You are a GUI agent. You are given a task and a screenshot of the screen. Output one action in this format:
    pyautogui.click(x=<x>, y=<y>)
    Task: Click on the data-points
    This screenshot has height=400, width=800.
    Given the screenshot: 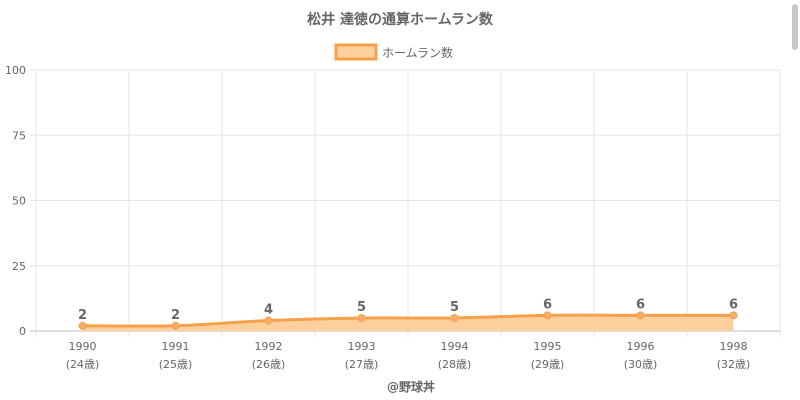 What is the action you would take?
    pyautogui.click(x=408, y=320)
    